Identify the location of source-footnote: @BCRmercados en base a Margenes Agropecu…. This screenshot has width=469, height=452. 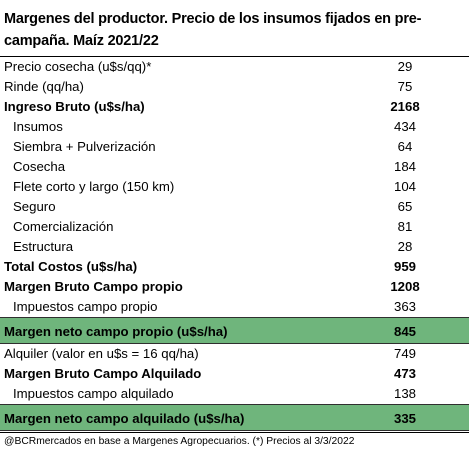
(179, 441).